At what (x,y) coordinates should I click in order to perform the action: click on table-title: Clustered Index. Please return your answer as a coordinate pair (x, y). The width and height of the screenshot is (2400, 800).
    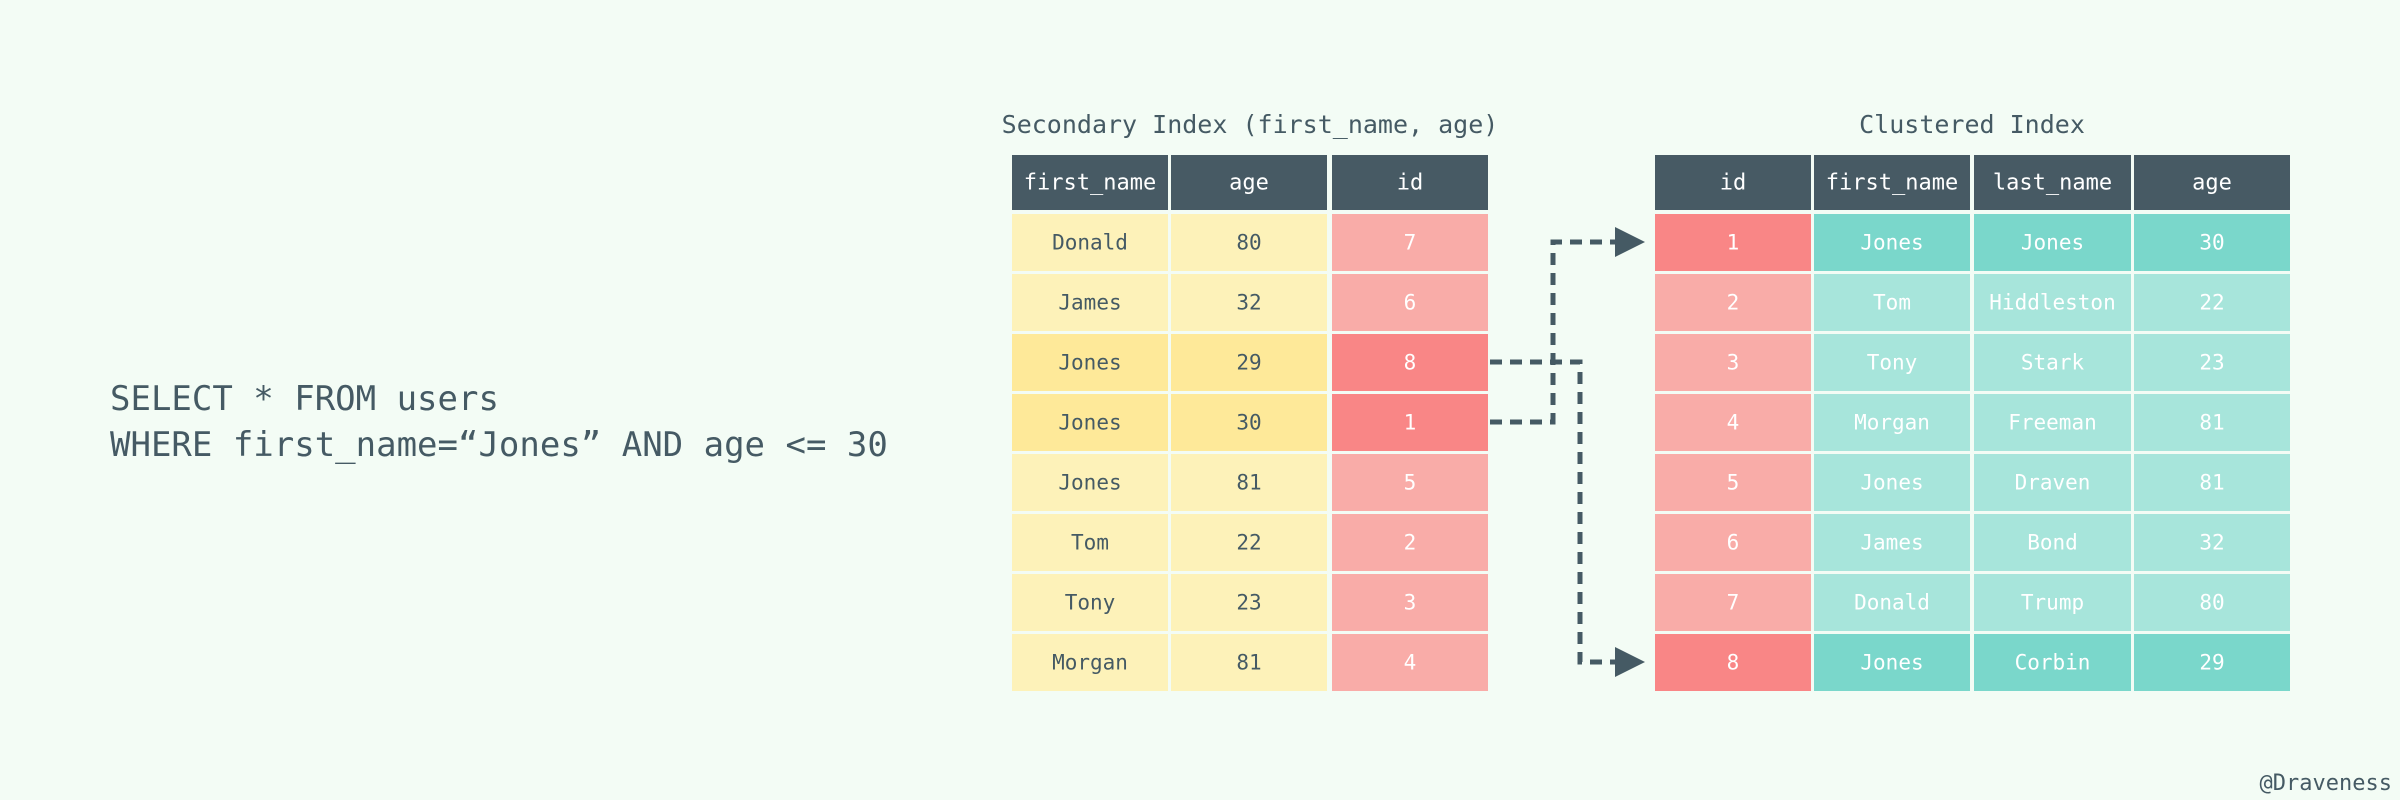
    Looking at the image, I should click on (1972, 124).